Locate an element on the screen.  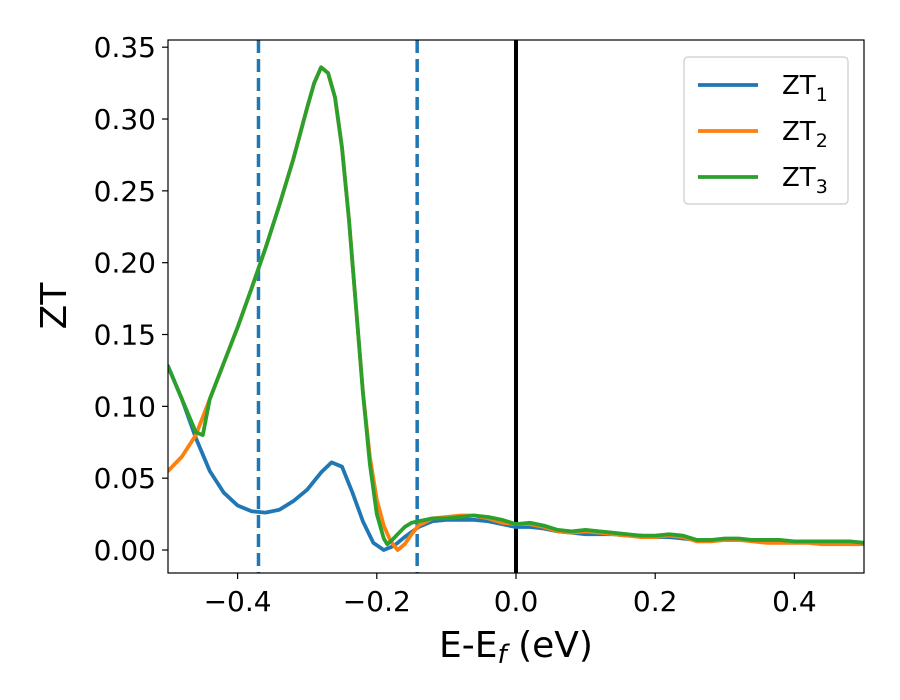
x-axis-ticks: −0.4 −0.2 0.0 0.2 0.4 is located at coordinates (510, 595).